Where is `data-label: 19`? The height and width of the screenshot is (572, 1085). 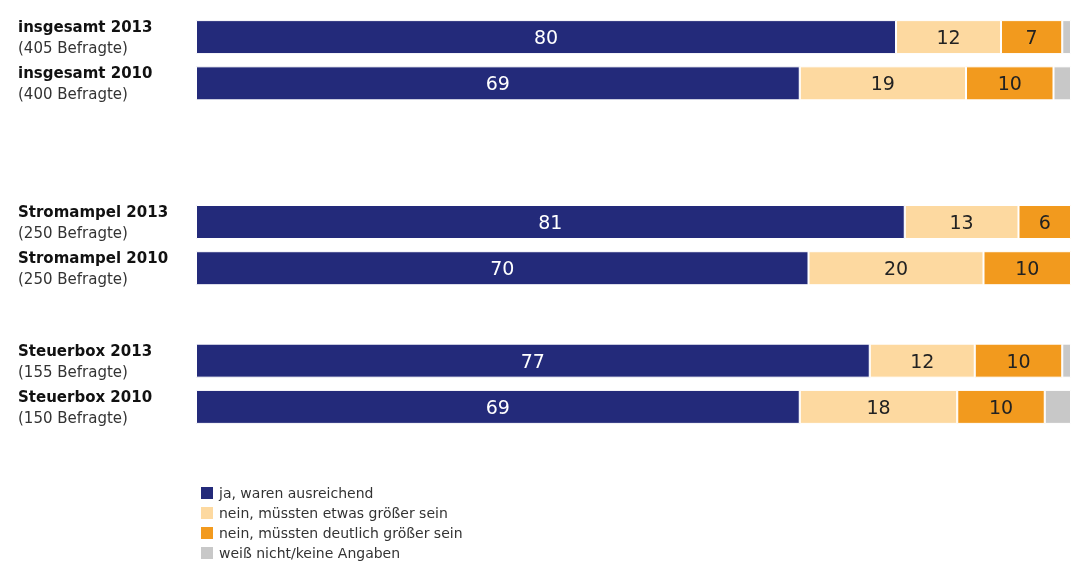
data-label: 19 is located at coordinates (882, 83).